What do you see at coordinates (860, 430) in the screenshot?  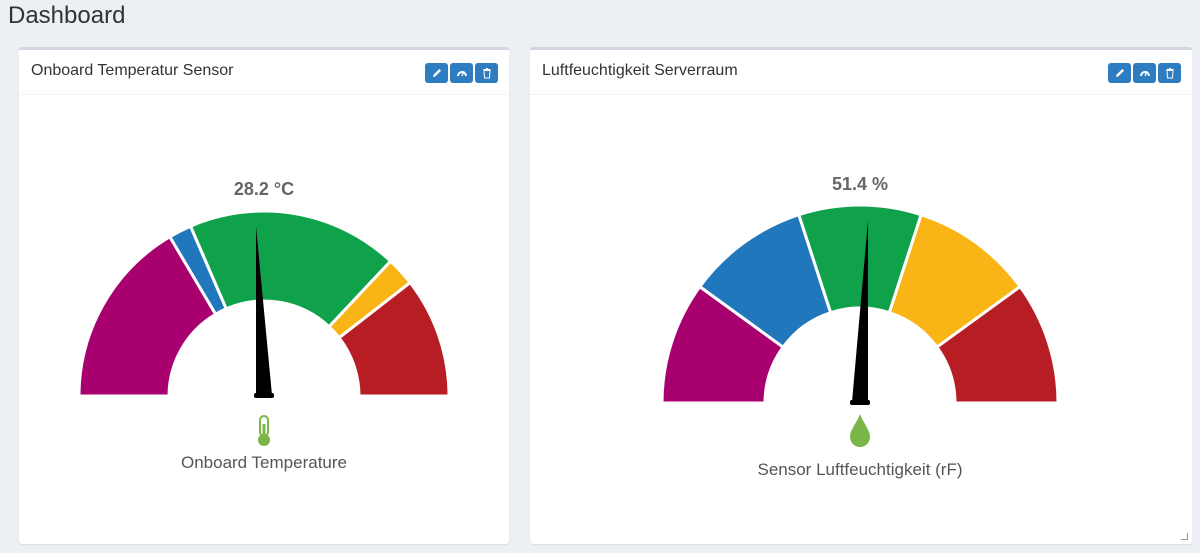 I see `water-drop-icon` at bounding box center [860, 430].